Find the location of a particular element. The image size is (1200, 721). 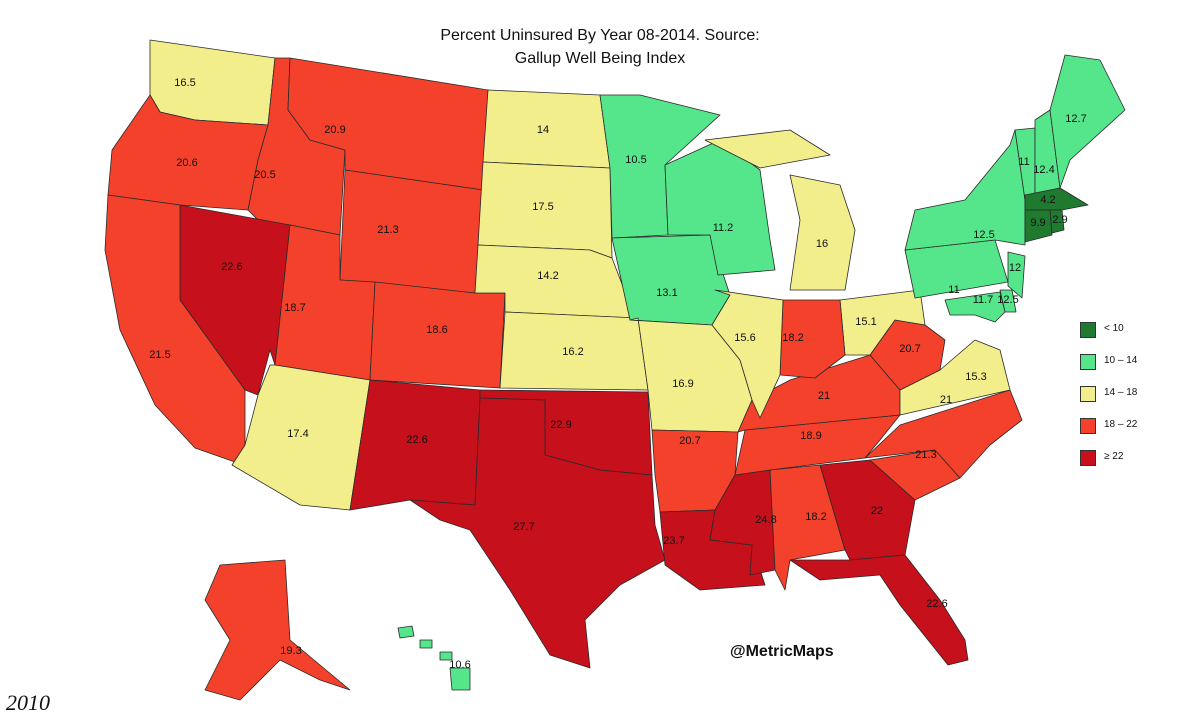

legend: < 10 10 – 14 14 – 18 18 – 22 ≥ 22 is located at coordinates (1135, 402).